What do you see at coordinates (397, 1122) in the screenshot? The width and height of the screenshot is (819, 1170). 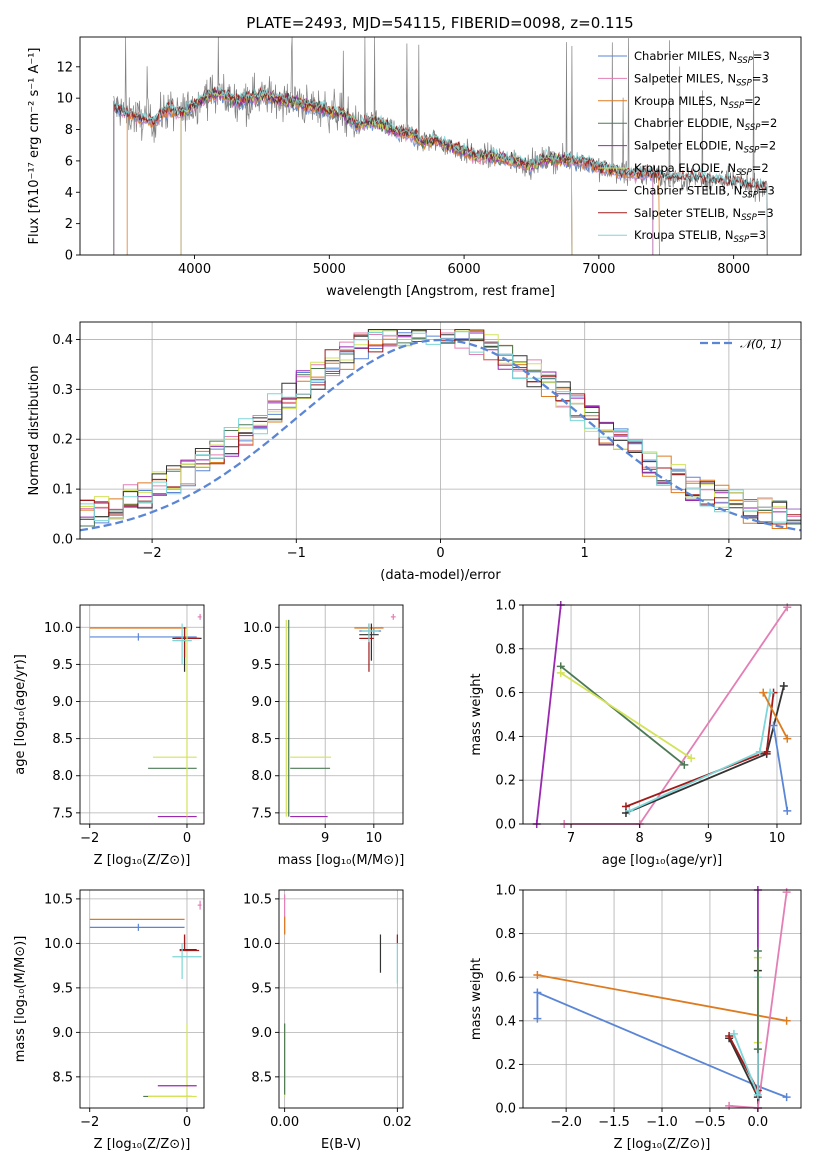 I see `tick-label-x: 0.02` at bounding box center [397, 1122].